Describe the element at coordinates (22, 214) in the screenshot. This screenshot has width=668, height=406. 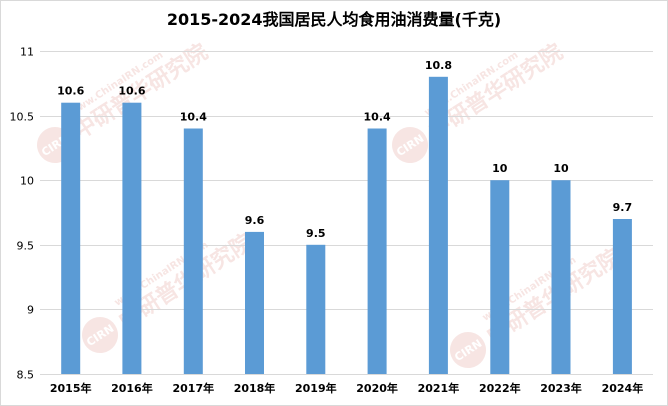
I see `y-axis: 8.5 9 9.5 10 10.5 11` at that location.